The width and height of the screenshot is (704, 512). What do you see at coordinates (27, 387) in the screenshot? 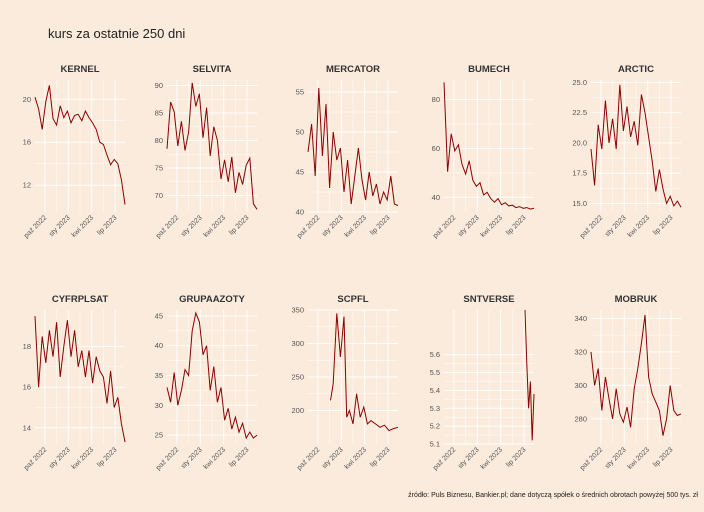
I see `y-tick-label: 16` at bounding box center [27, 387].